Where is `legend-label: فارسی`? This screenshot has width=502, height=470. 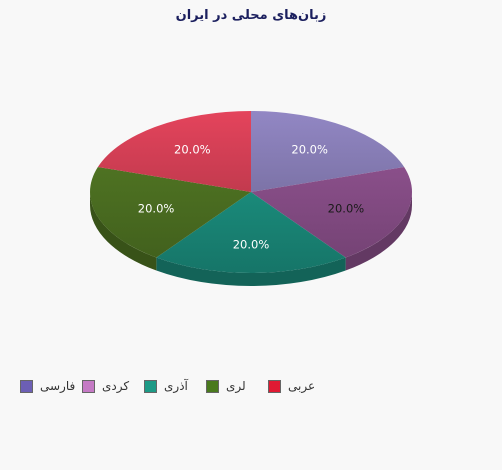 legend-label: فارسی is located at coordinates (58, 386).